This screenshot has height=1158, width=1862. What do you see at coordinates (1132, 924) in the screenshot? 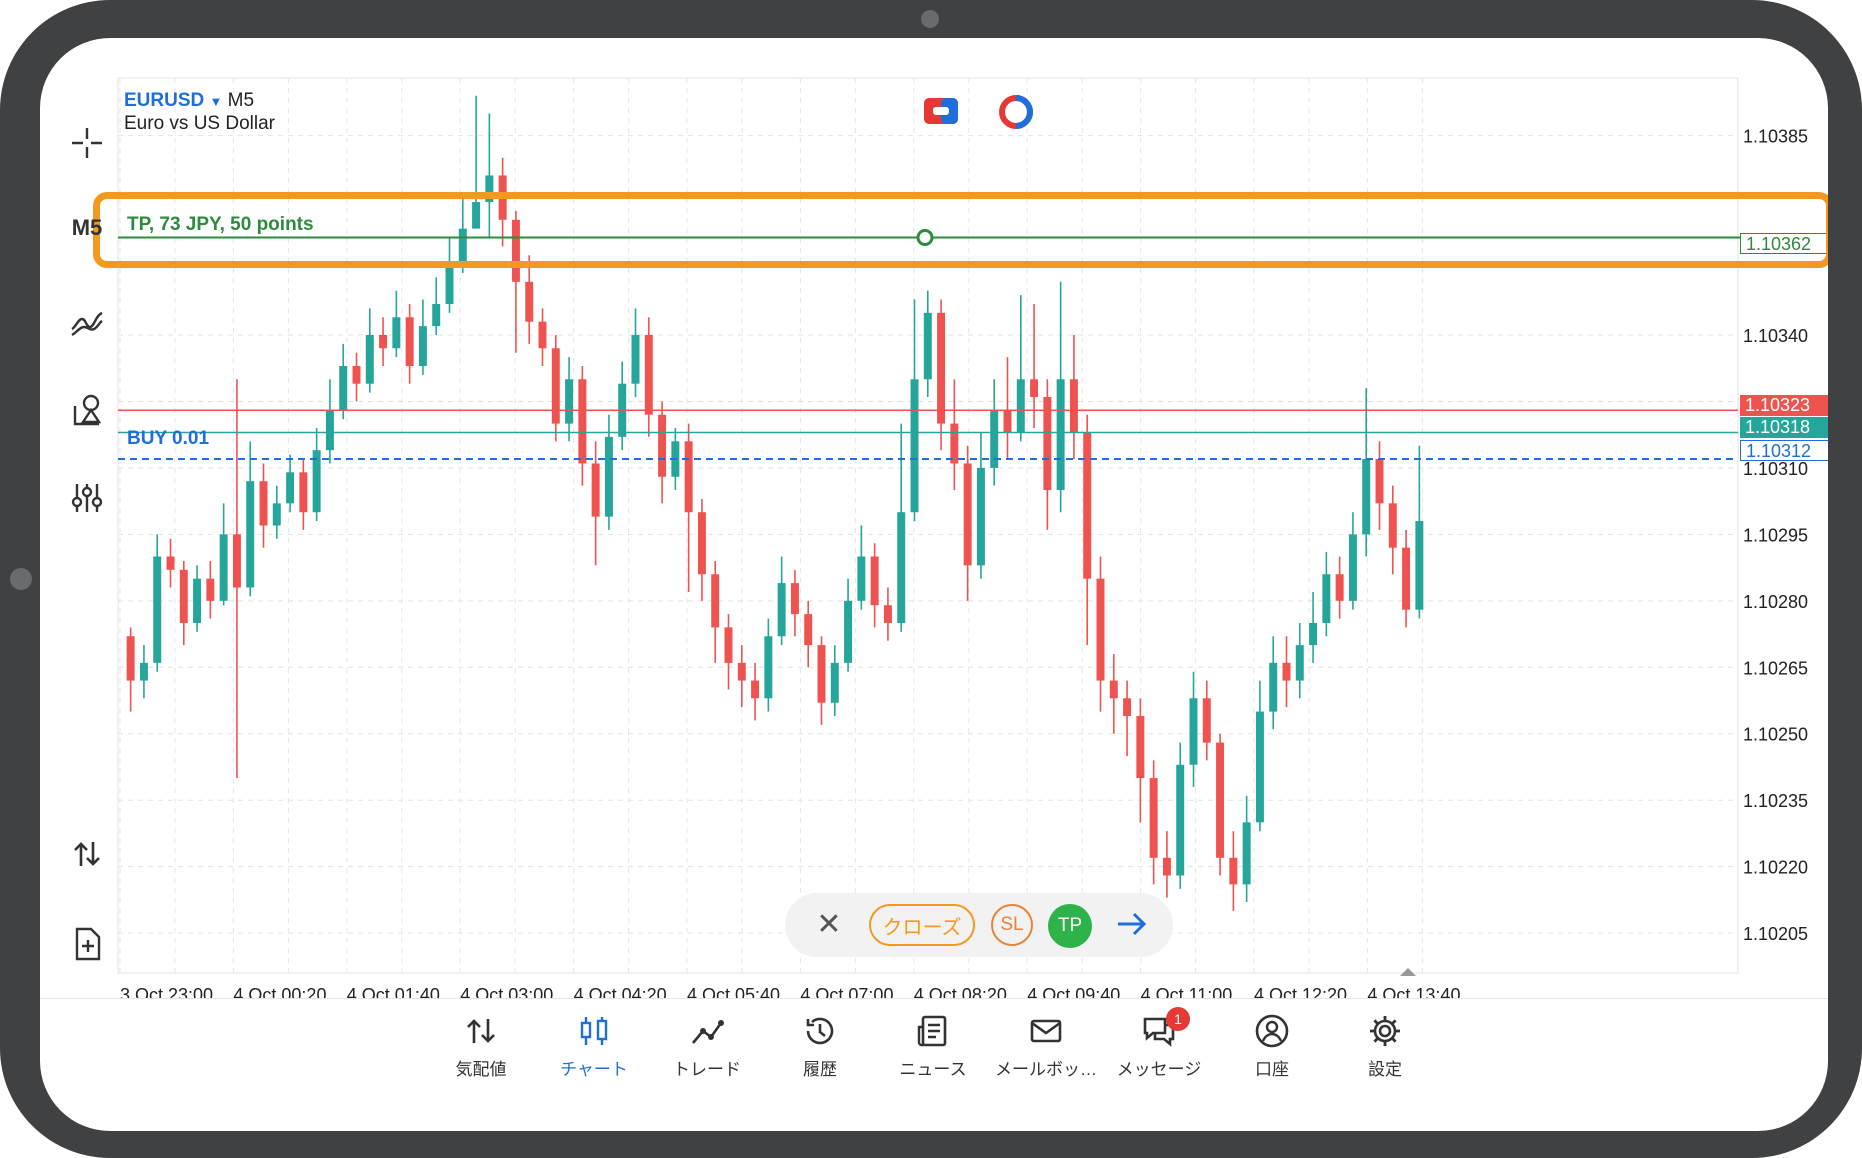
I see `arrow-right-icon` at bounding box center [1132, 924].